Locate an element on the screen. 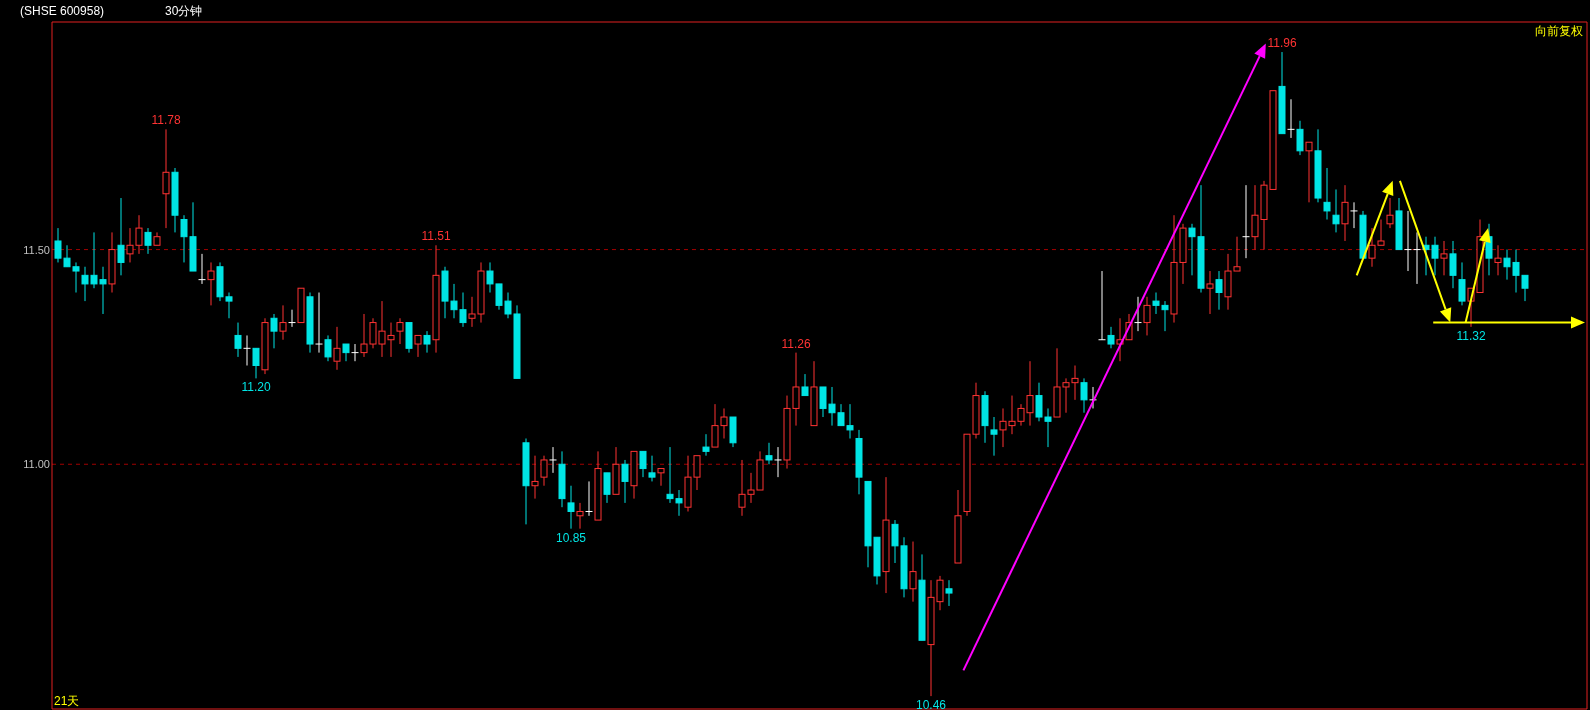 The width and height of the screenshot is (1590, 710). annotation: 11.20 is located at coordinates (256, 387).